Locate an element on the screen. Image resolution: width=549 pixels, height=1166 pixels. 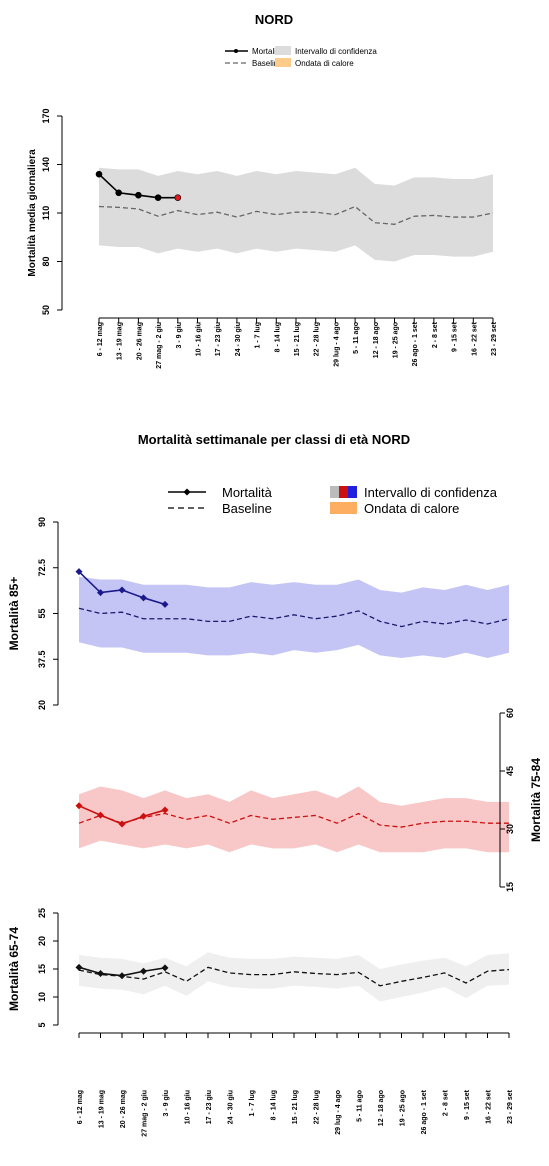
y-tick-label: 140 is located at coordinates (46, 164).